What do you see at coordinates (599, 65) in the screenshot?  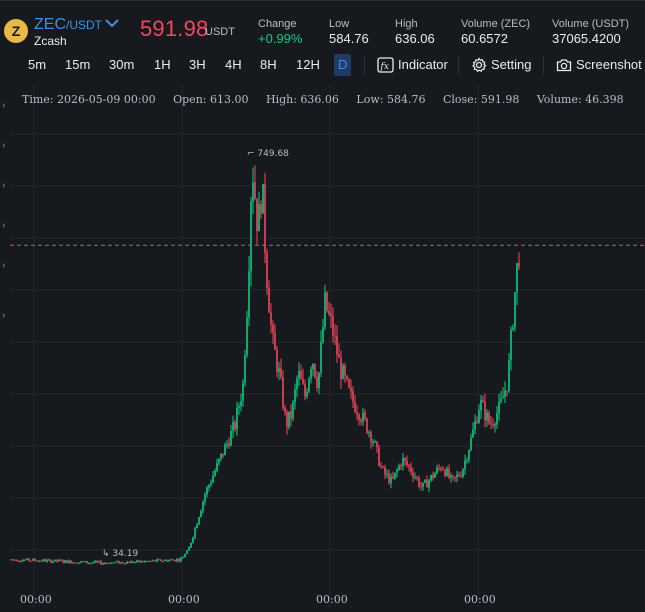 I see `screenshot-button: Screenshot` at bounding box center [599, 65].